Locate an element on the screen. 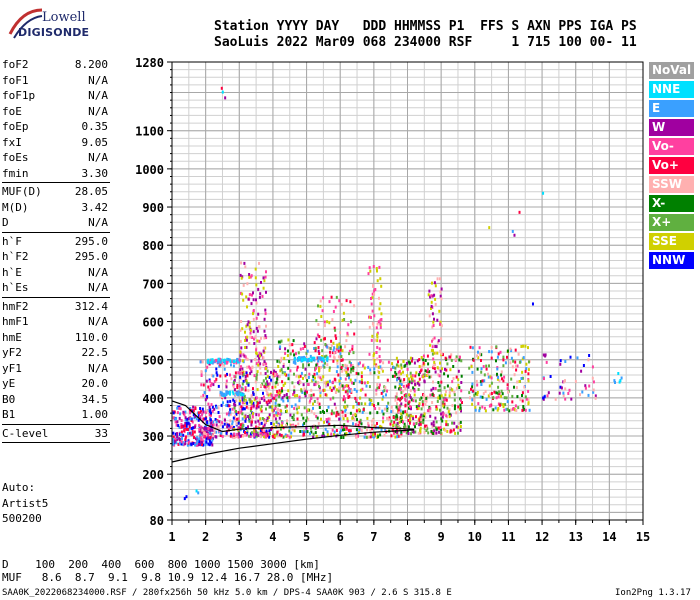 Image resolution: width=700 pixels, height=600 pixels. x-tick-label: 10 is located at coordinates (475, 537).